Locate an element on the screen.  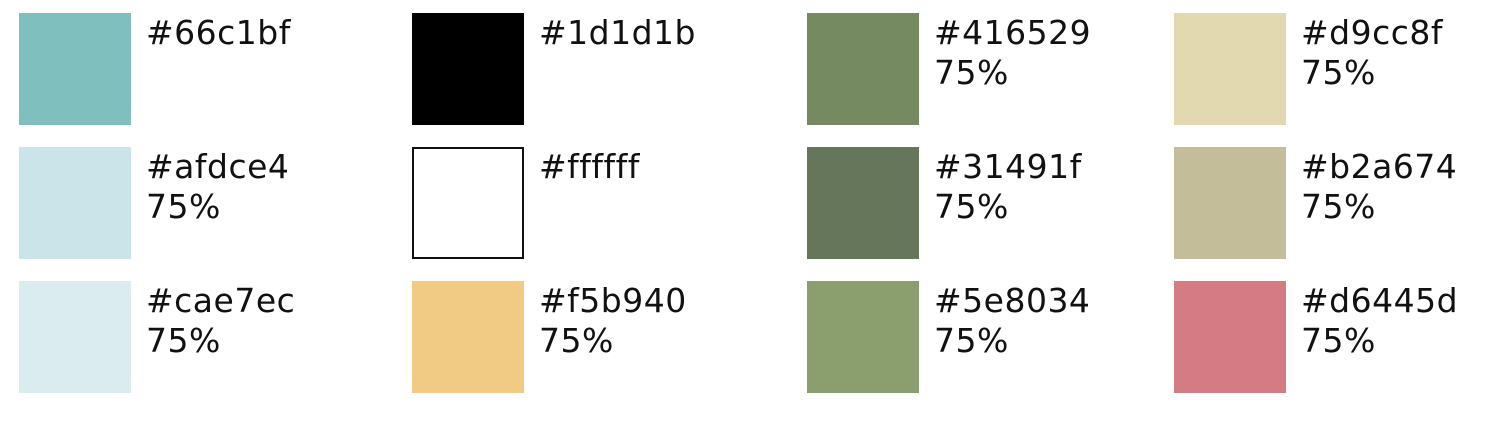
hex-code: #afdce4 is located at coordinates (218, 166).